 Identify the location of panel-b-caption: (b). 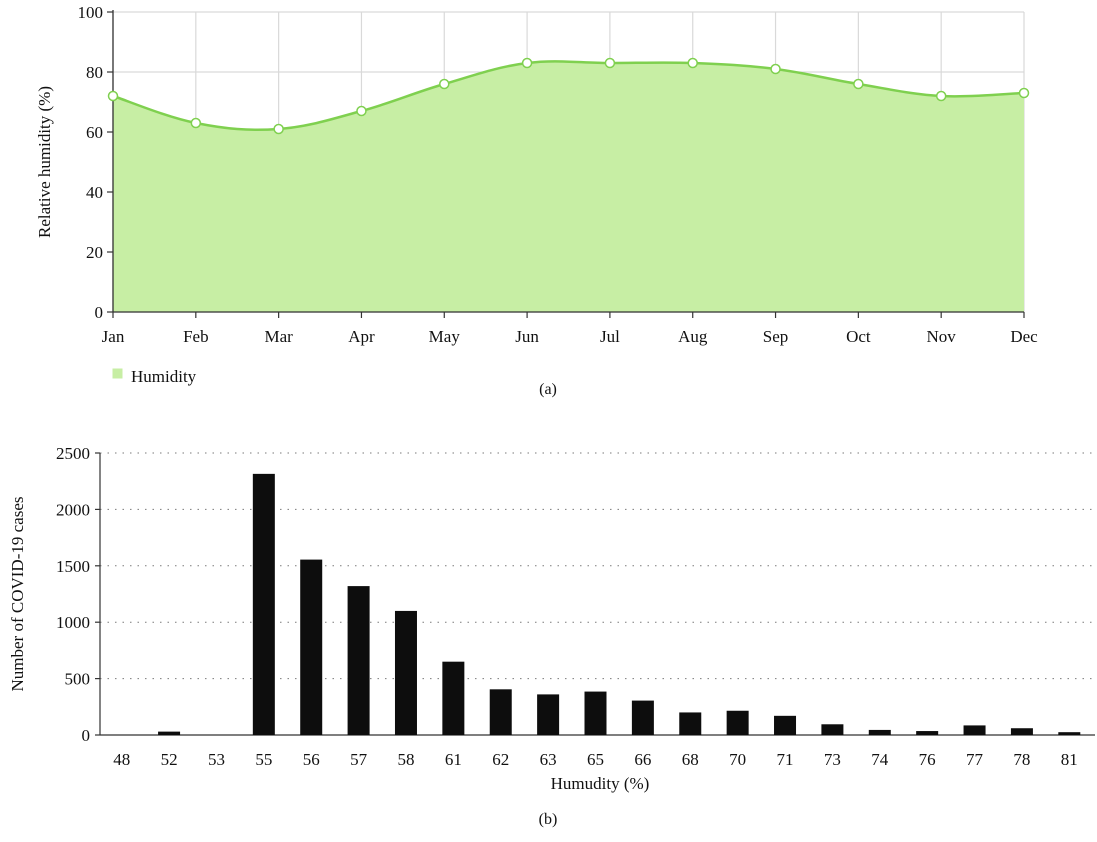
(548, 819).